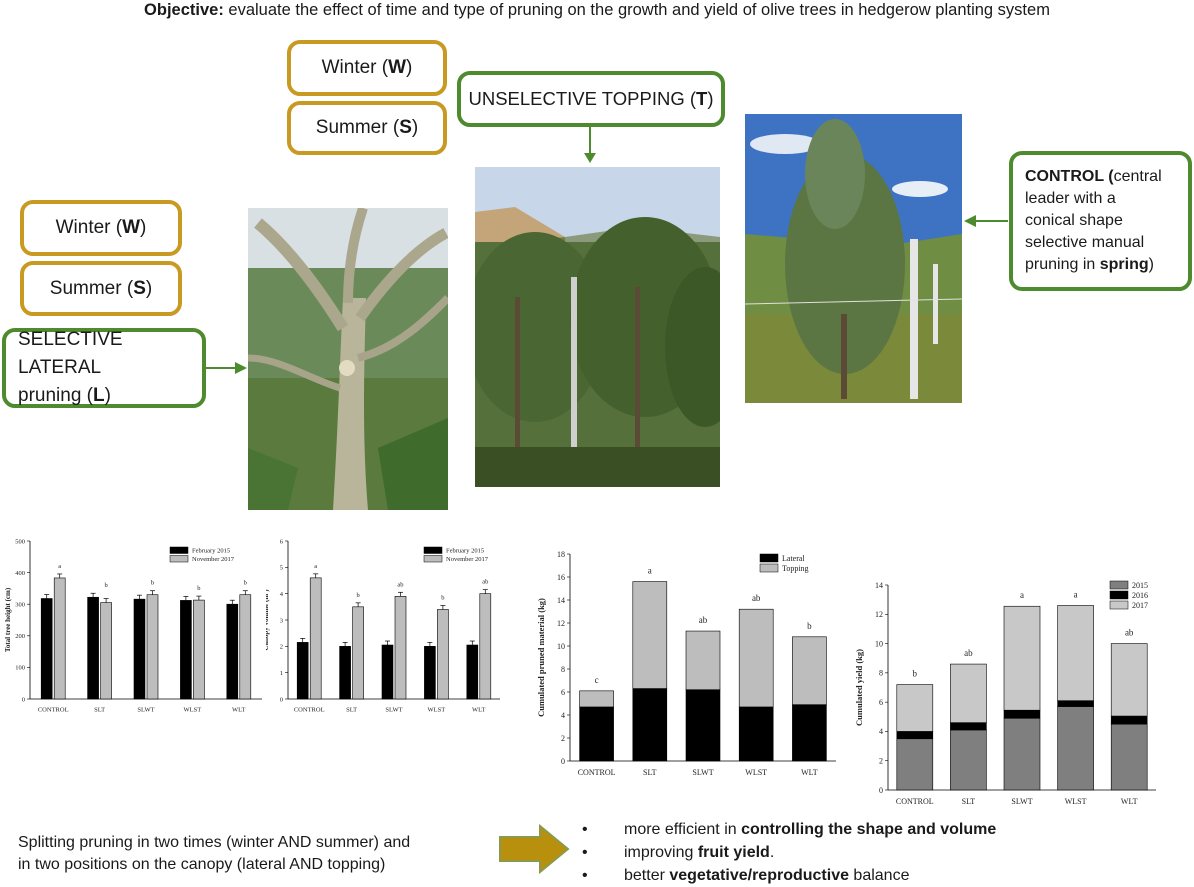 The height and width of the screenshot is (887, 1194). What do you see at coordinates (986, 221) in the screenshot?
I see `arrow-control-to-photo` at bounding box center [986, 221].